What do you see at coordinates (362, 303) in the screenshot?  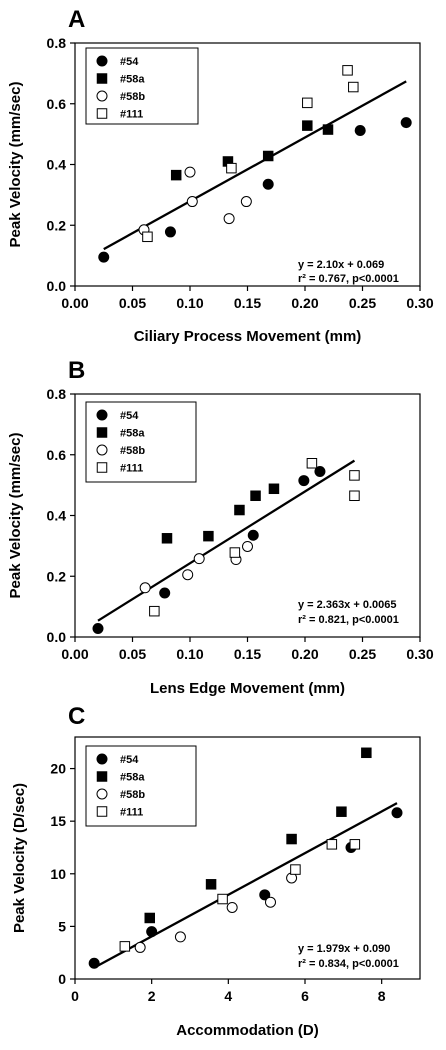 I see `x-tick-label: 0.25` at bounding box center [362, 303].